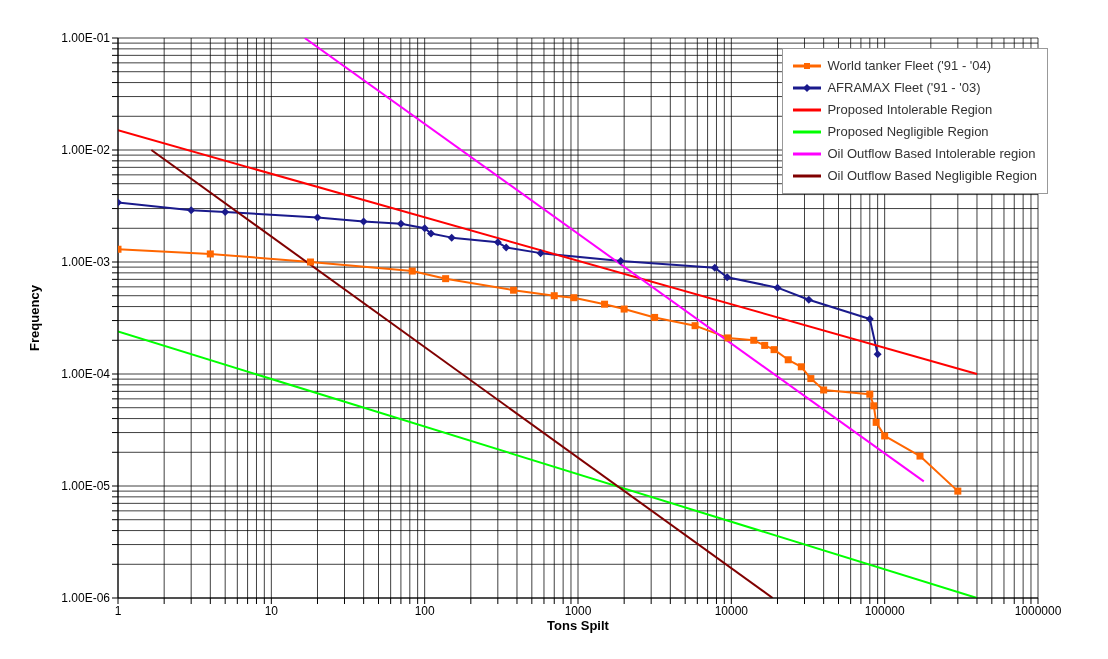 Image resolution: width=1108 pixels, height=659 pixels. What do you see at coordinates (885, 610) in the screenshot?
I see `x-tick-label: 100000` at bounding box center [885, 610].